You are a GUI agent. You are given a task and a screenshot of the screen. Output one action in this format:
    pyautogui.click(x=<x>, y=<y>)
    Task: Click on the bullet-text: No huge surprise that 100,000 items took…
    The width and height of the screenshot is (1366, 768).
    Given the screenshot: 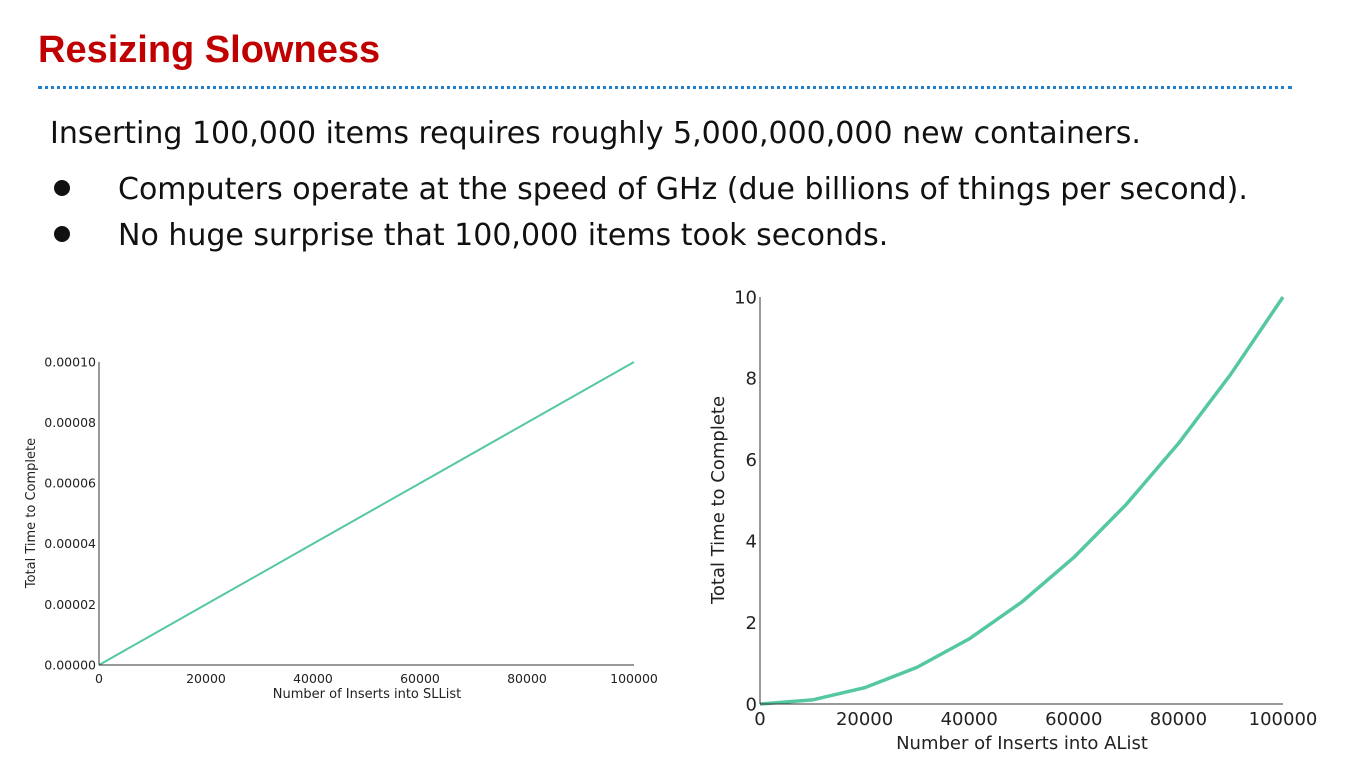 What is the action you would take?
    pyautogui.click(x=503, y=235)
    